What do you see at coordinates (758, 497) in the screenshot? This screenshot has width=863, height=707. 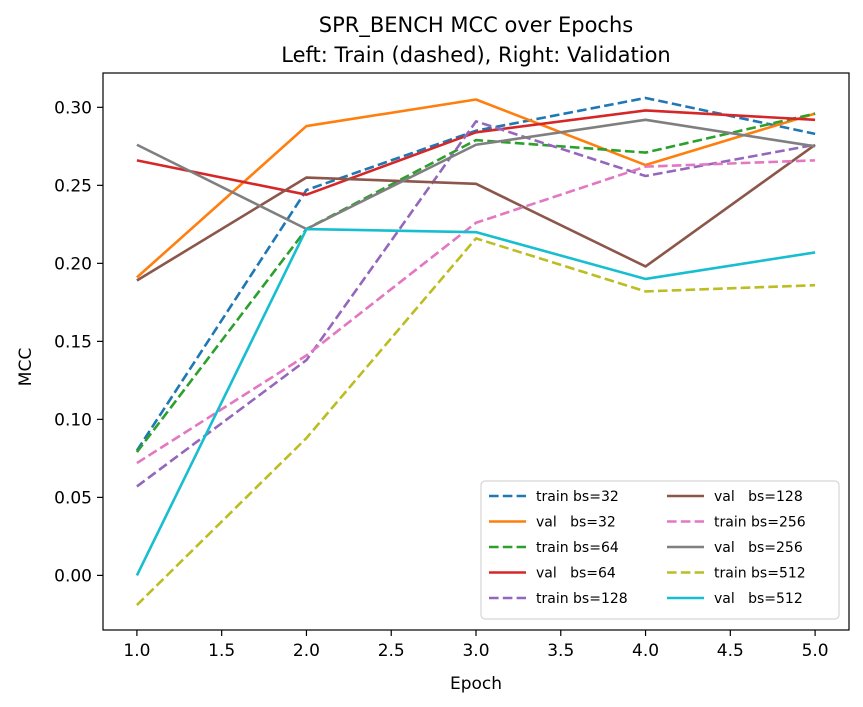 I see `legend-label: val bs=128` at bounding box center [758, 497].